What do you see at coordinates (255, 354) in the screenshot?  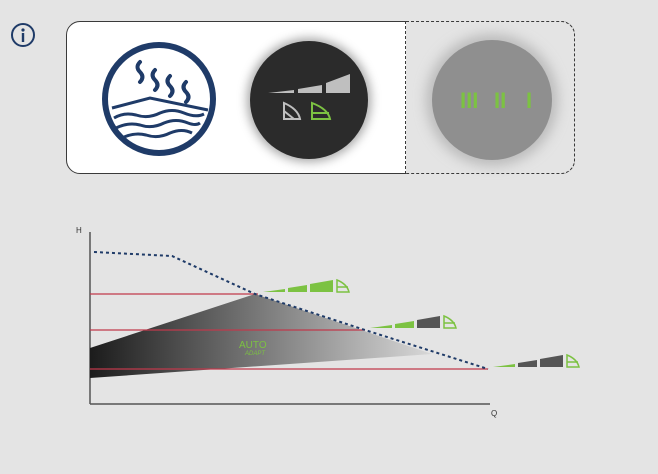 I see `adapt-label: ADAPT` at bounding box center [255, 354].